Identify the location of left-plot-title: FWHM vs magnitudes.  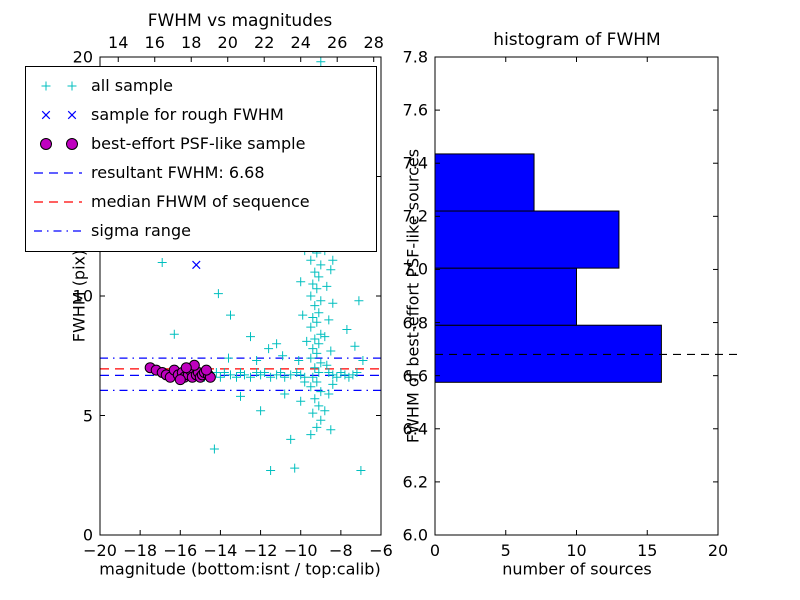
(240, 21).